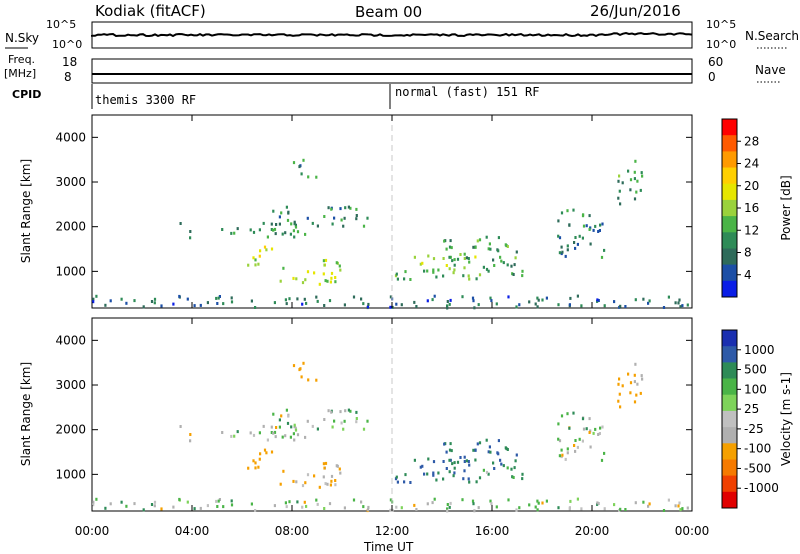  I want to click on colorbar-tick-label: 24, so click(751, 164).